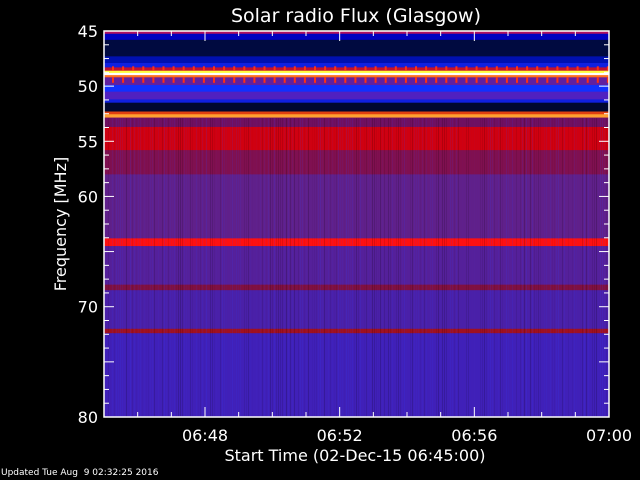 The image size is (640, 480). Describe the element at coordinates (88, 224) in the screenshot. I see `y-tick-labels: 45 50 55 60 70 80` at that location.